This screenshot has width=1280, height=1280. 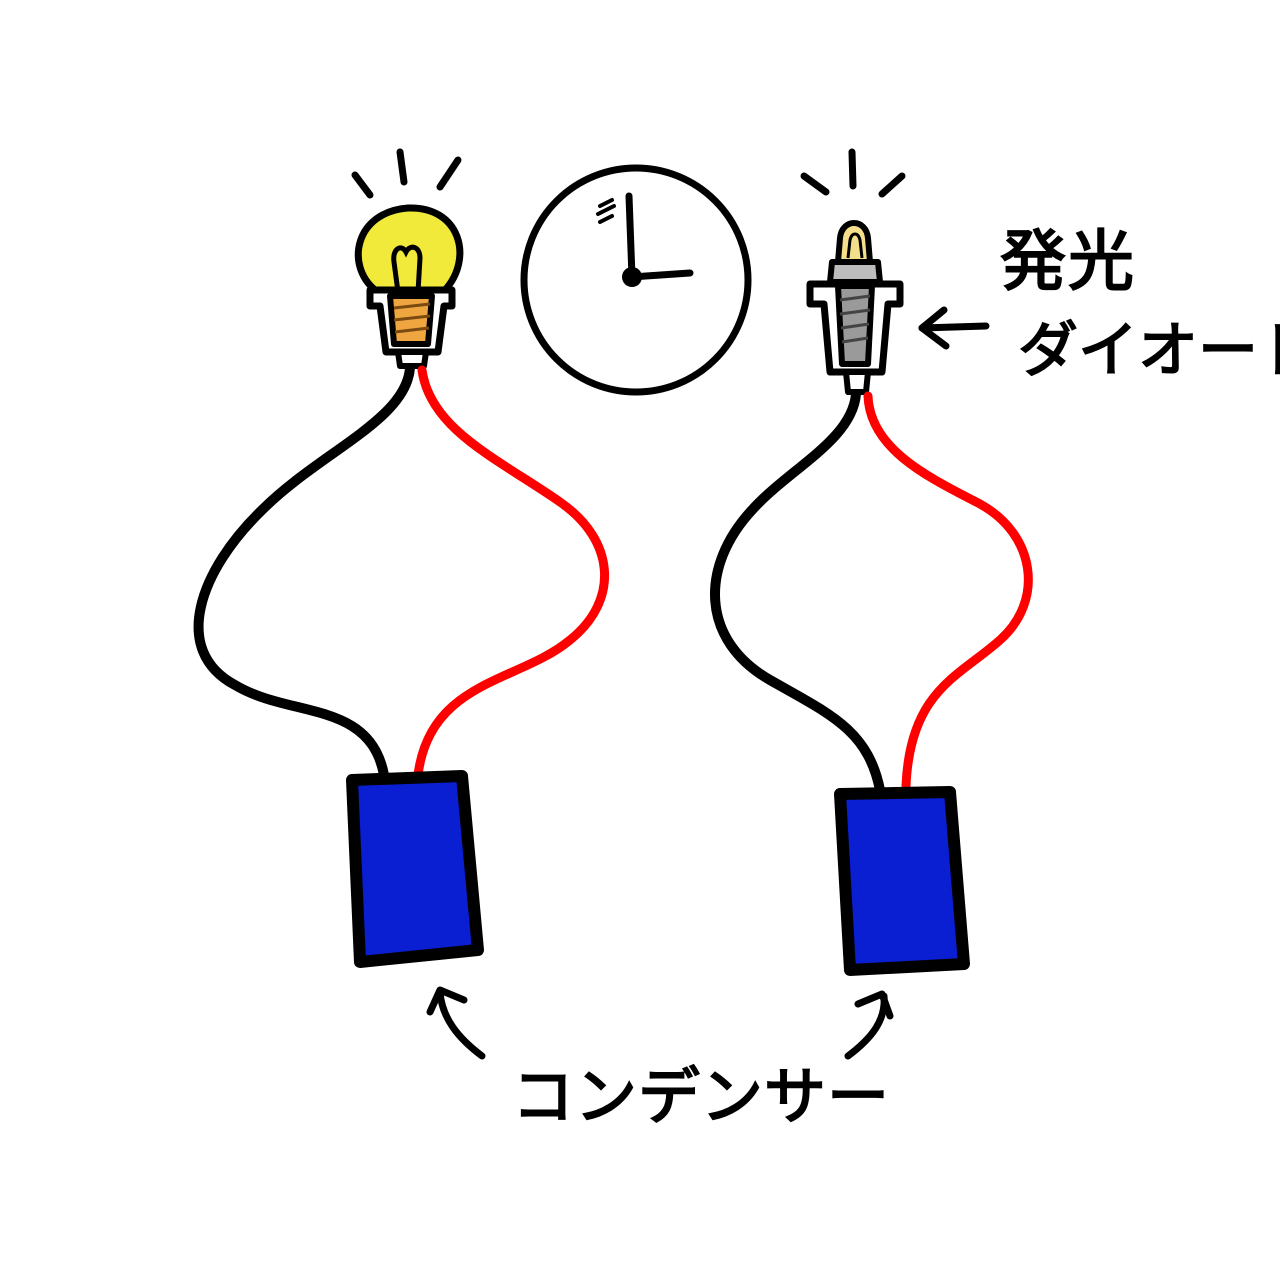 I want to click on led-threads, so click(x=855, y=319).